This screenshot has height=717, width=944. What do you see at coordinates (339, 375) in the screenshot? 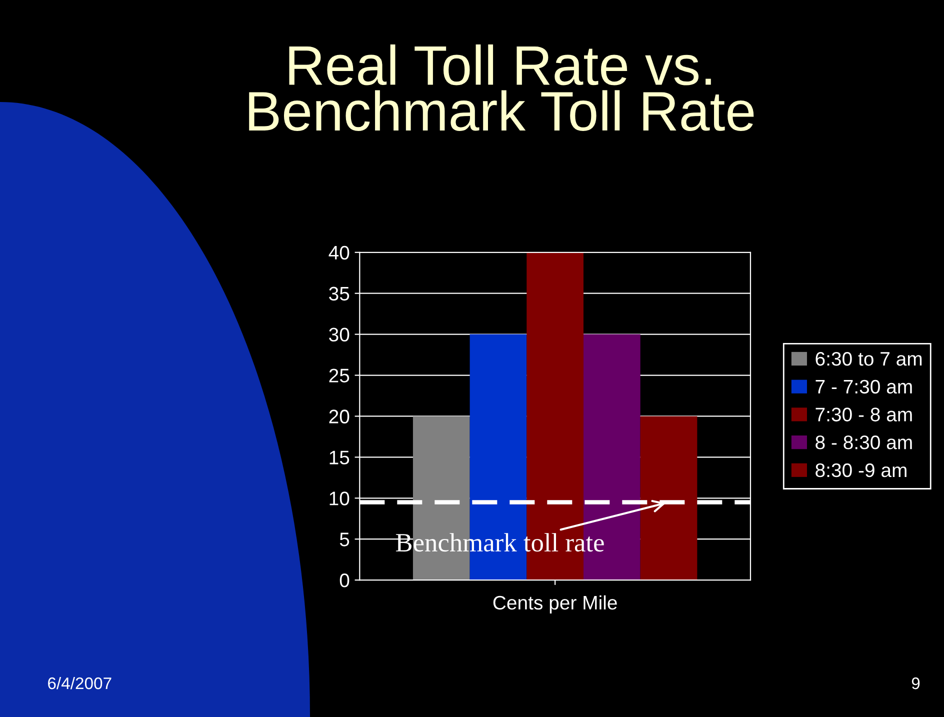
I see `y-tick-label: 25` at bounding box center [339, 375].